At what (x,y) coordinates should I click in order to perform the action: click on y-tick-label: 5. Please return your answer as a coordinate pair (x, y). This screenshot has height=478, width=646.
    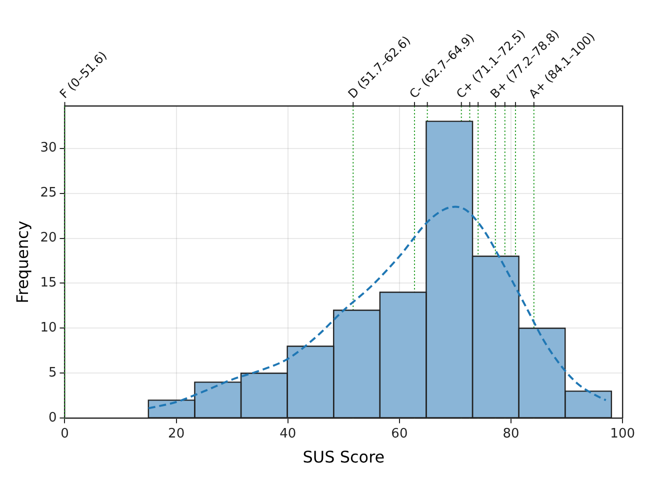
    Looking at the image, I should click on (52, 373).